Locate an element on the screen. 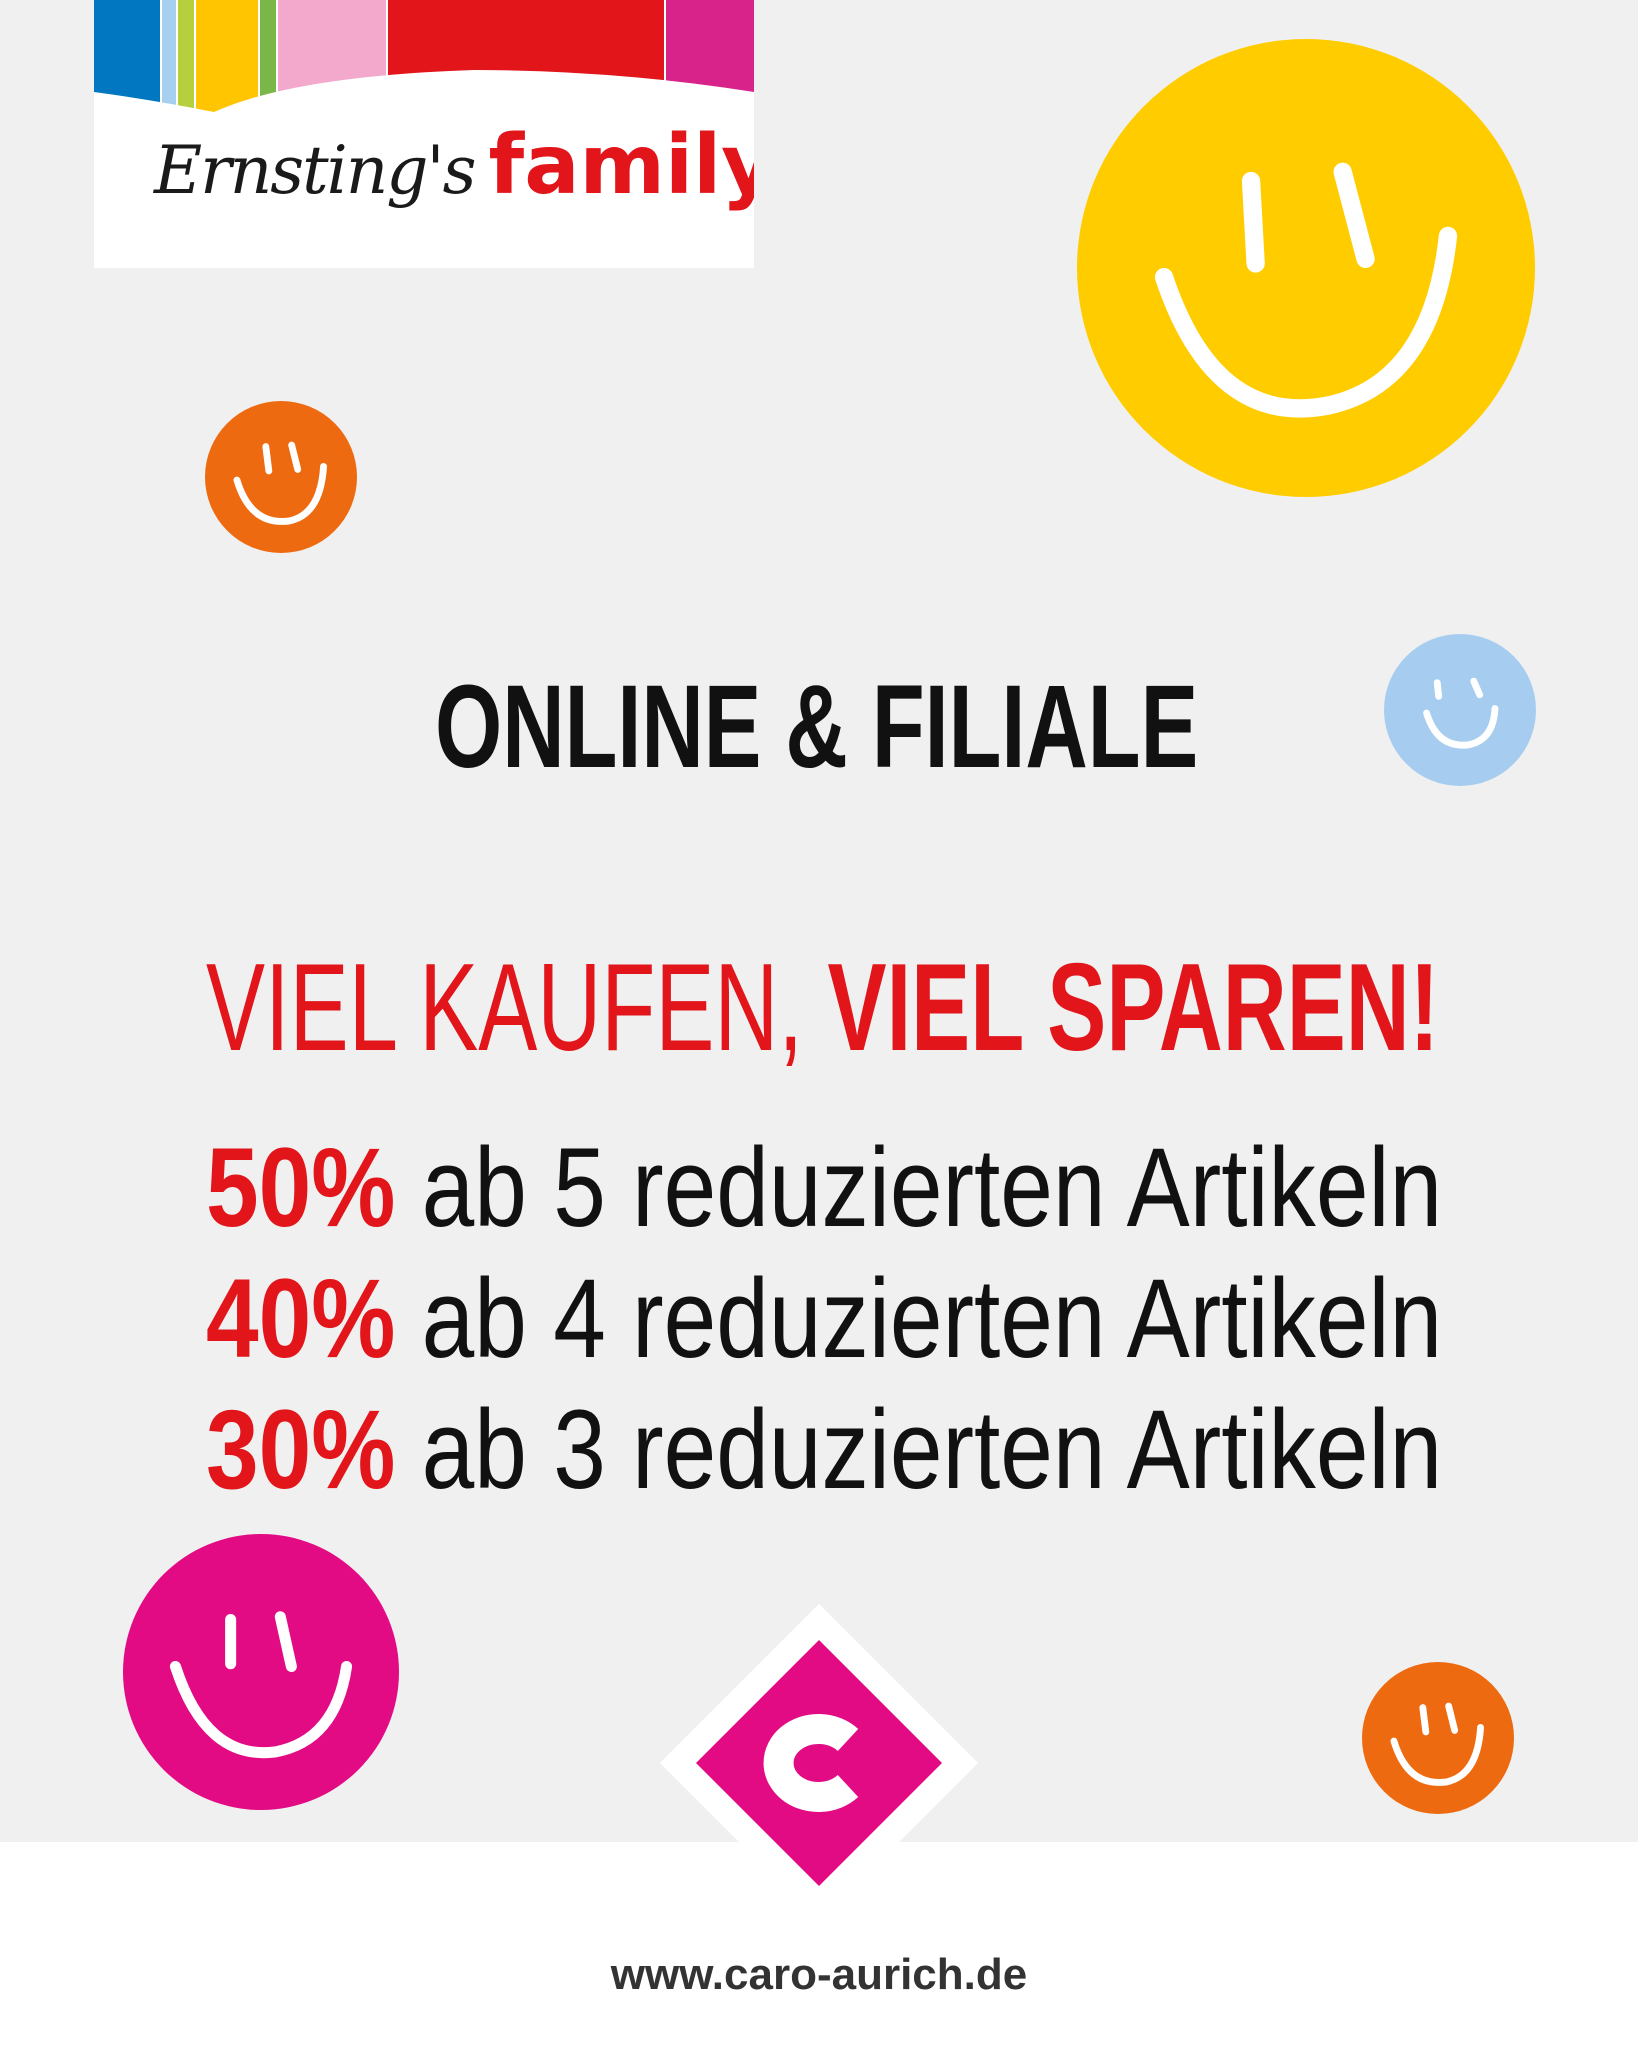 The image size is (1638, 2048). offer-line: 30% ab 3 reduzierten Artikeln is located at coordinates (824, 1450).